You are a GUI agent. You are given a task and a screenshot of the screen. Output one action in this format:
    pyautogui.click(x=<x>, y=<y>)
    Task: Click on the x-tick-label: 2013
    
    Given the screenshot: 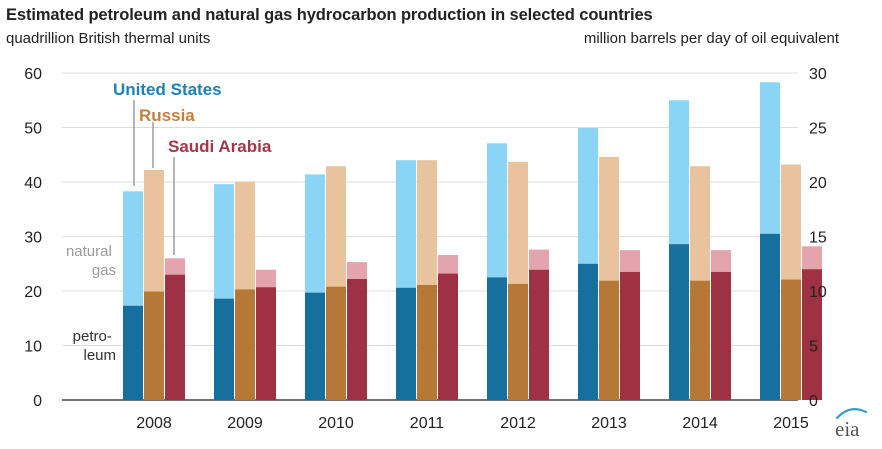 What is the action you would take?
    pyautogui.click(x=609, y=423)
    